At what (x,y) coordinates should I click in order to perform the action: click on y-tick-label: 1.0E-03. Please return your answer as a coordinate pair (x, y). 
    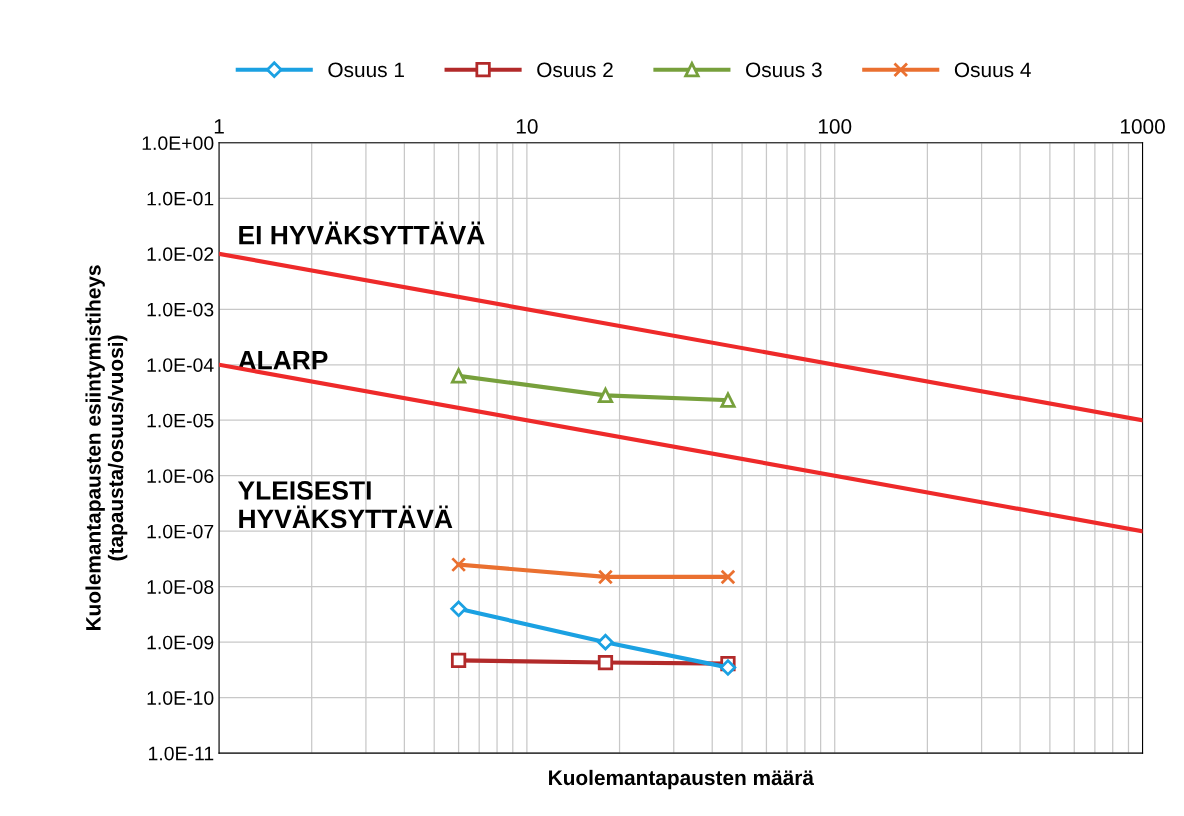
    Looking at the image, I should click on (180, 309).